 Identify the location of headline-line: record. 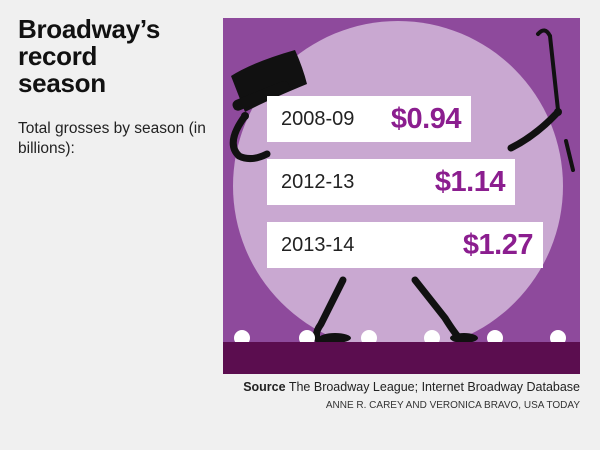
(58, 56).